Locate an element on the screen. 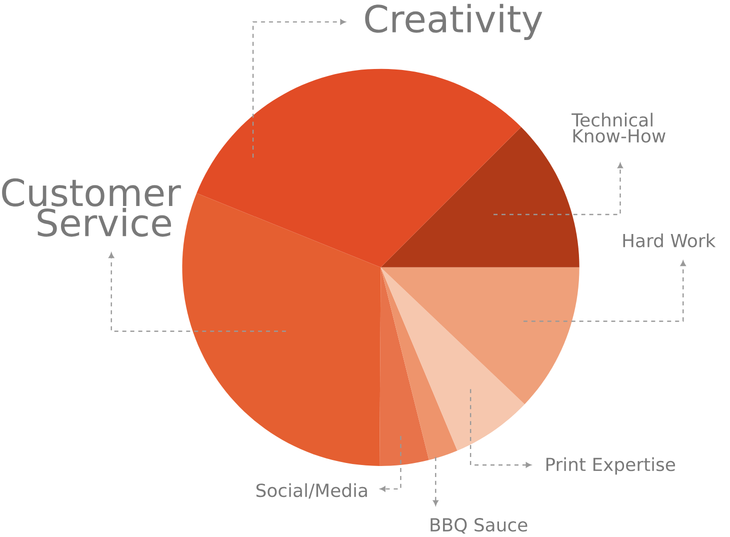  slice-label: BBQ Sauce is located at coordinates (479, 526).